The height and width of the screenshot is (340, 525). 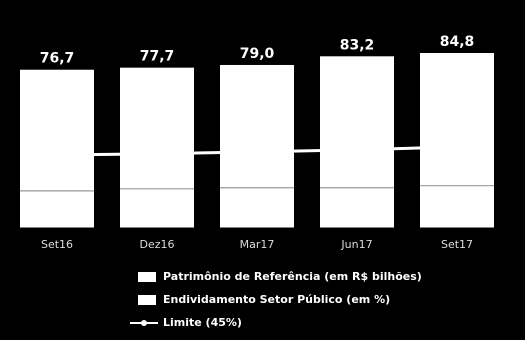 I want to click on value-label: 79,0, so click(x=257, y=54).